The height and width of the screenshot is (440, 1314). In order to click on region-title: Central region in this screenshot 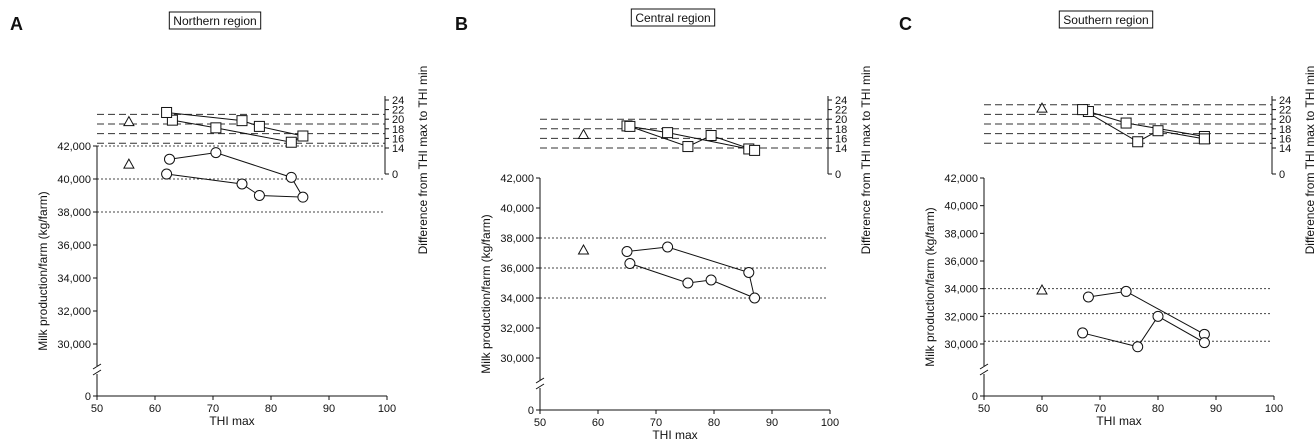, I will do `click(672, 18)`.